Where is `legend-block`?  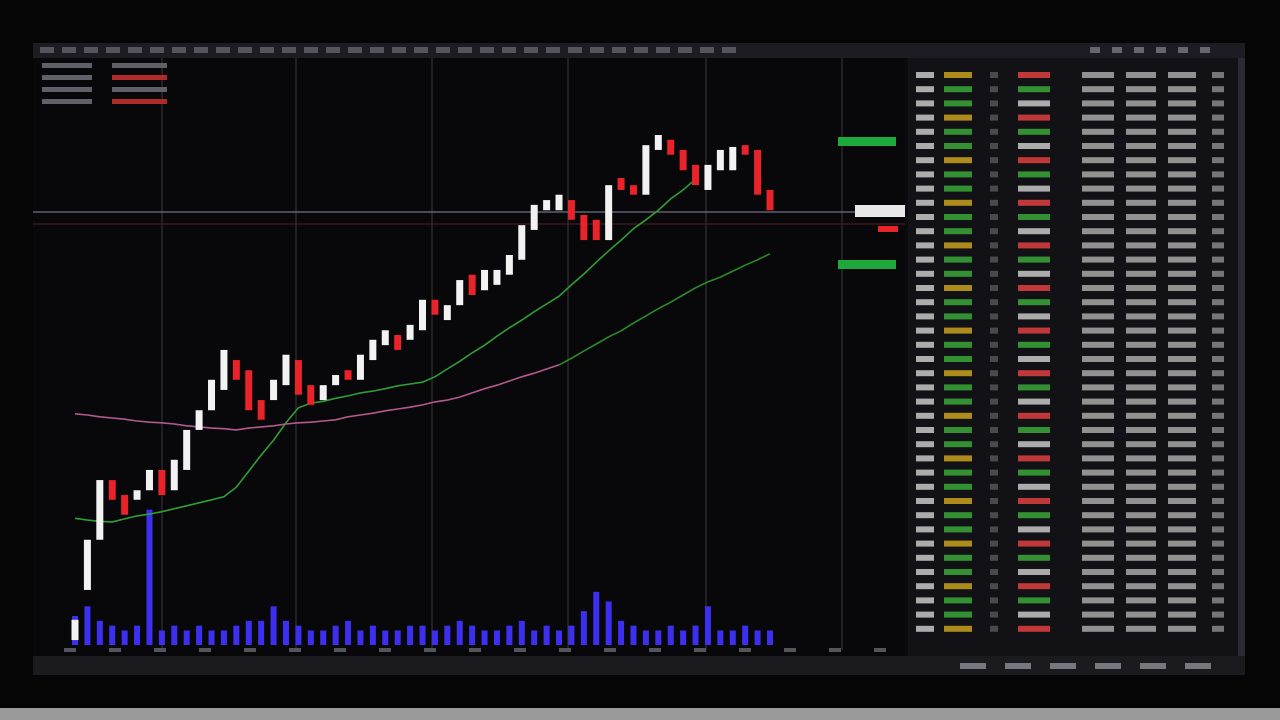 legend-block is located at coordinates (67, 89).